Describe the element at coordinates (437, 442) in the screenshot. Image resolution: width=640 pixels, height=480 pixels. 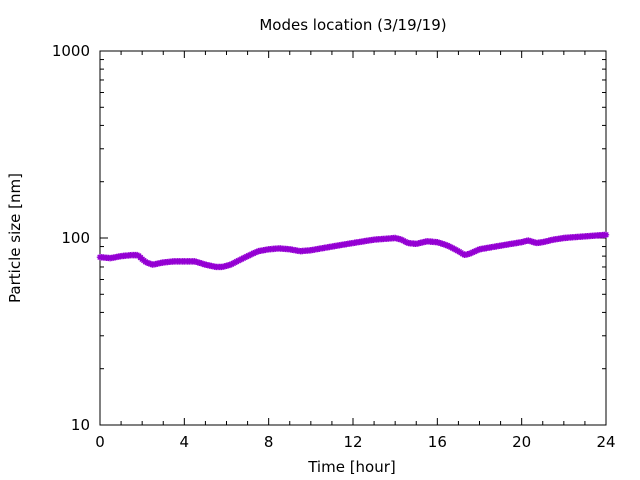
I see `x-tick-label: 16` at that location.